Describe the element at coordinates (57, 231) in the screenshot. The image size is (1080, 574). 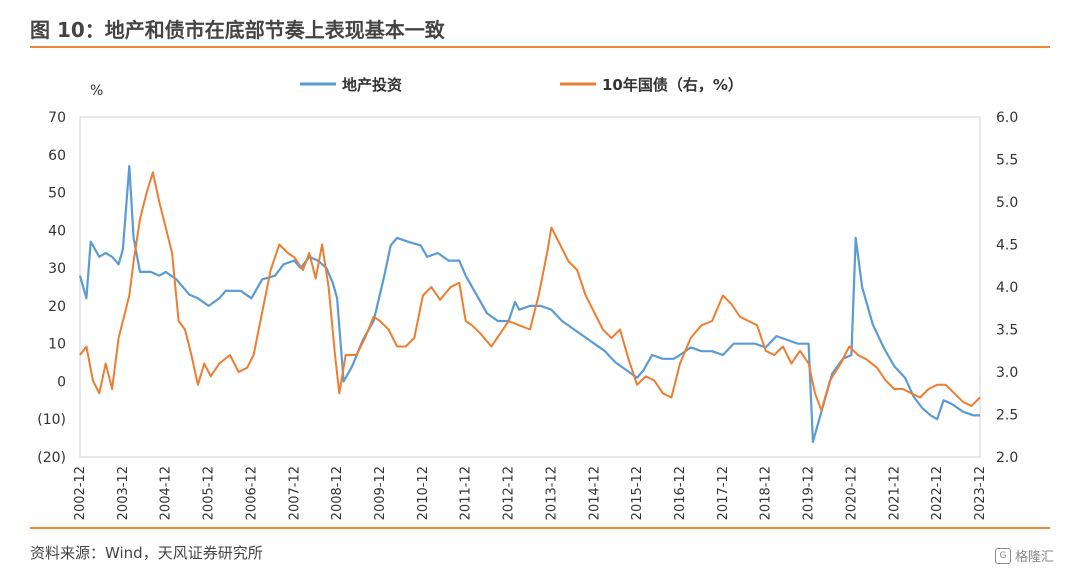
I see `left-tick-label: 40` at that location.